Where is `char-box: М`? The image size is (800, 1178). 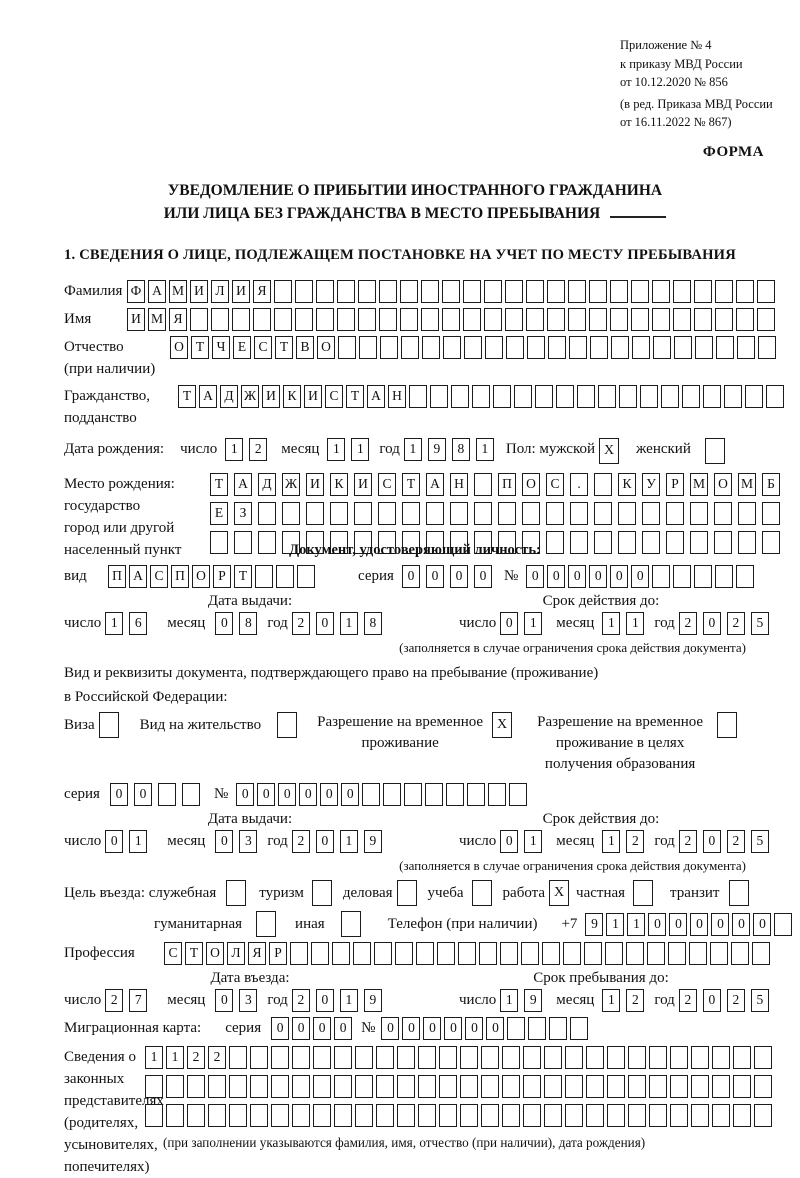 char-box: М is located at coordinates (157, 319).